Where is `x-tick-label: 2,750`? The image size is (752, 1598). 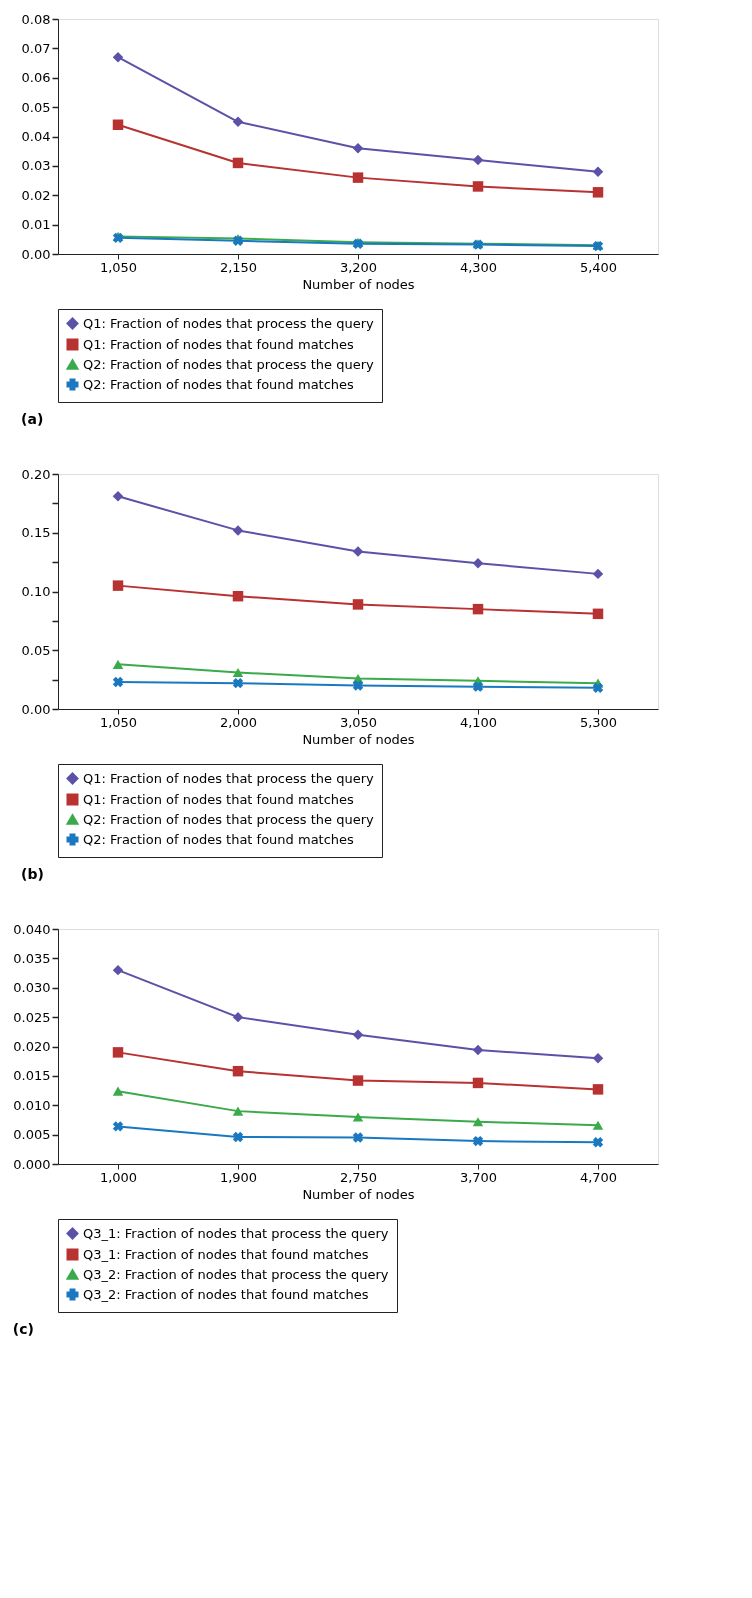 x-tick-label: 2,750 is located at coordinates (358, 1177).